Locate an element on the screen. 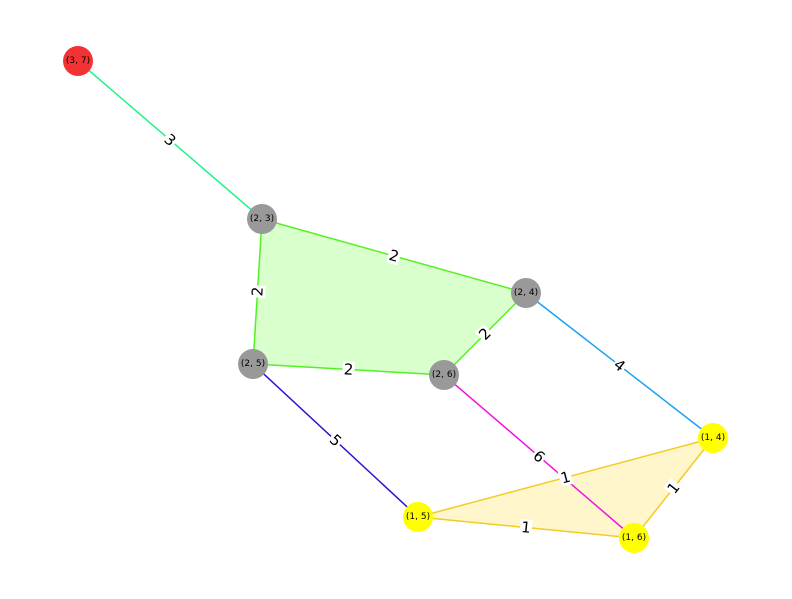 The image size is (792, 599). edge-weight-n26-n16: 6 is located at coordinates (539, 456).